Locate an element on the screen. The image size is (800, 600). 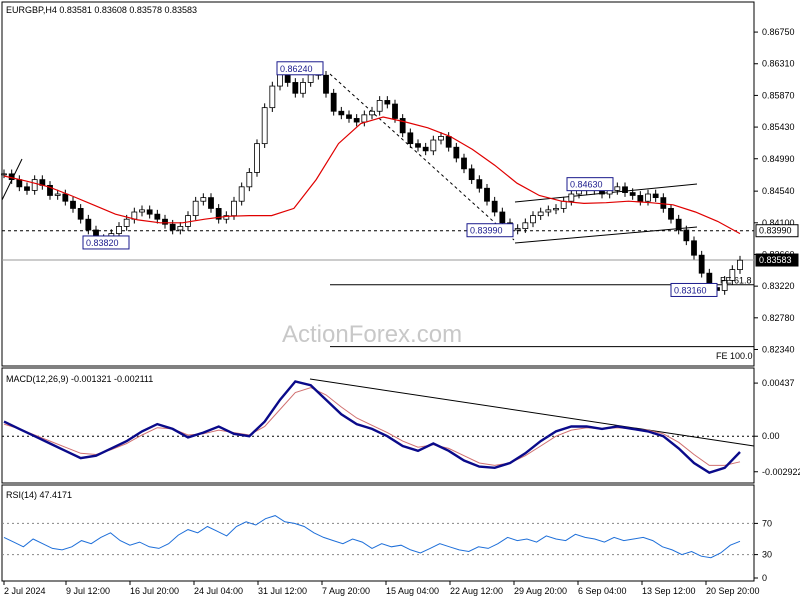
watermark: ActionForex.com is located at coordinates (372, 334).